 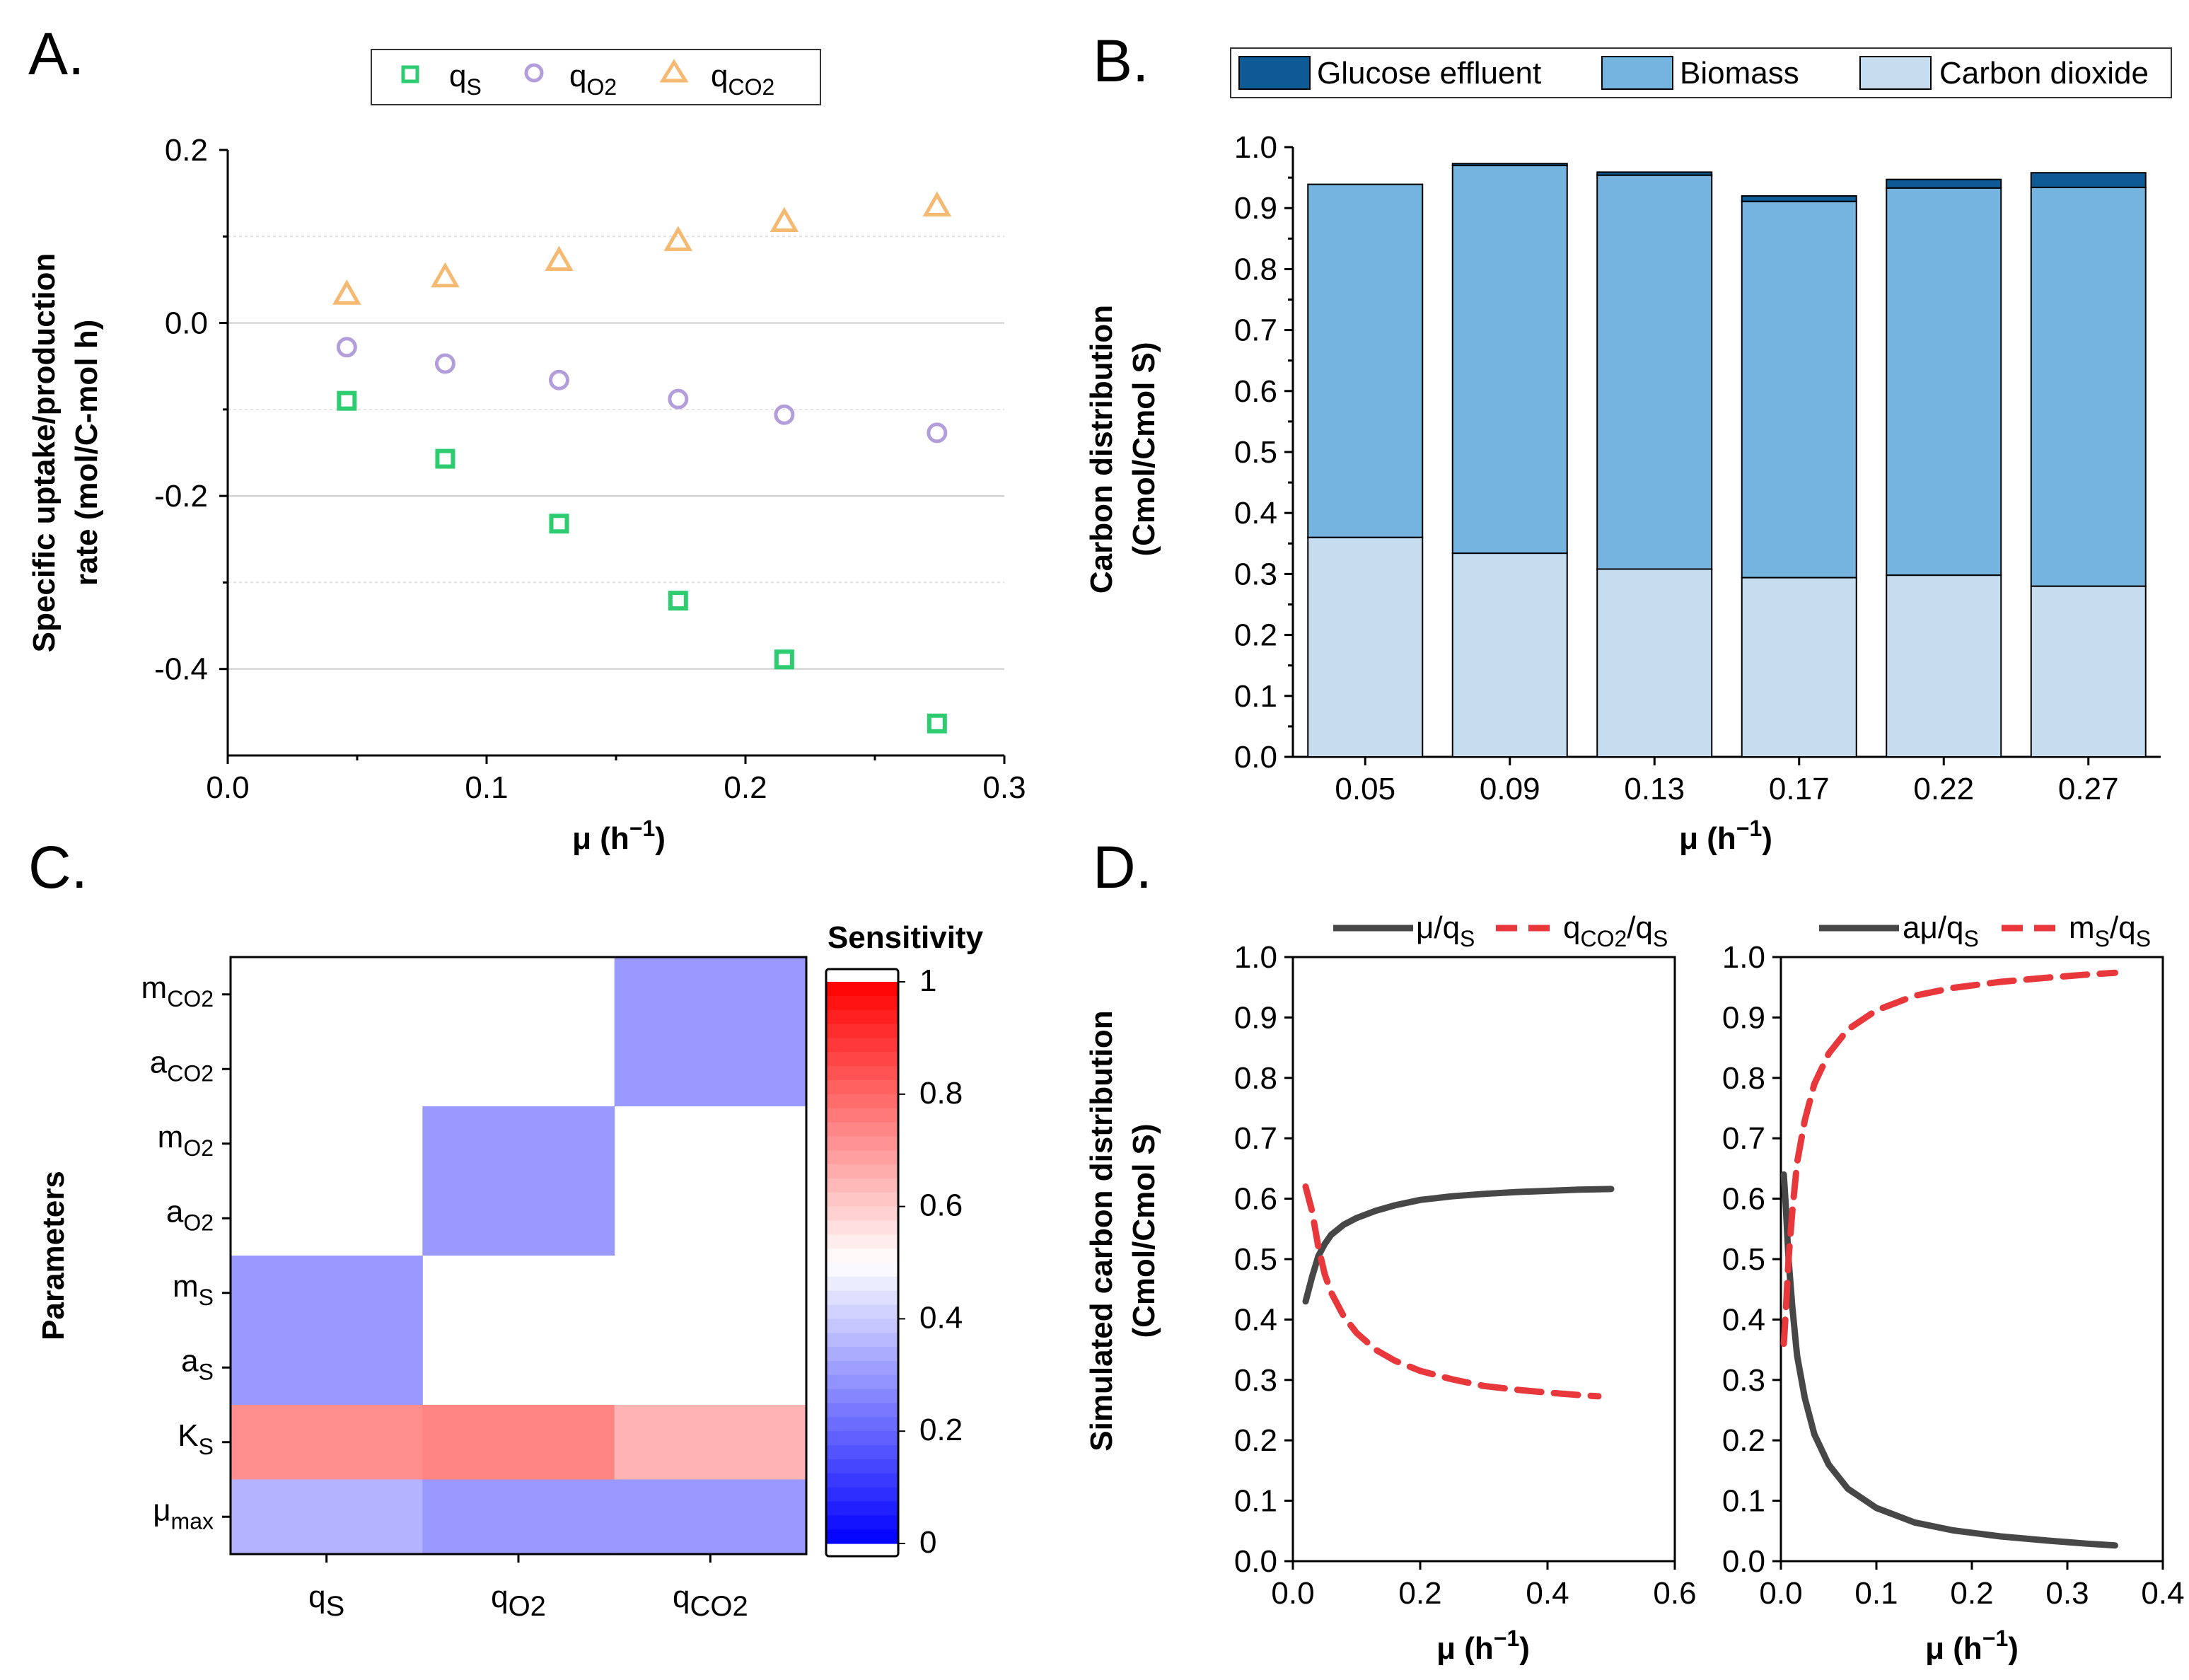 What do you see at coordinates (190, 1360) in the screenshot?
I see `heatmap-row-label-part: a` at bounding box center [190, 1360].